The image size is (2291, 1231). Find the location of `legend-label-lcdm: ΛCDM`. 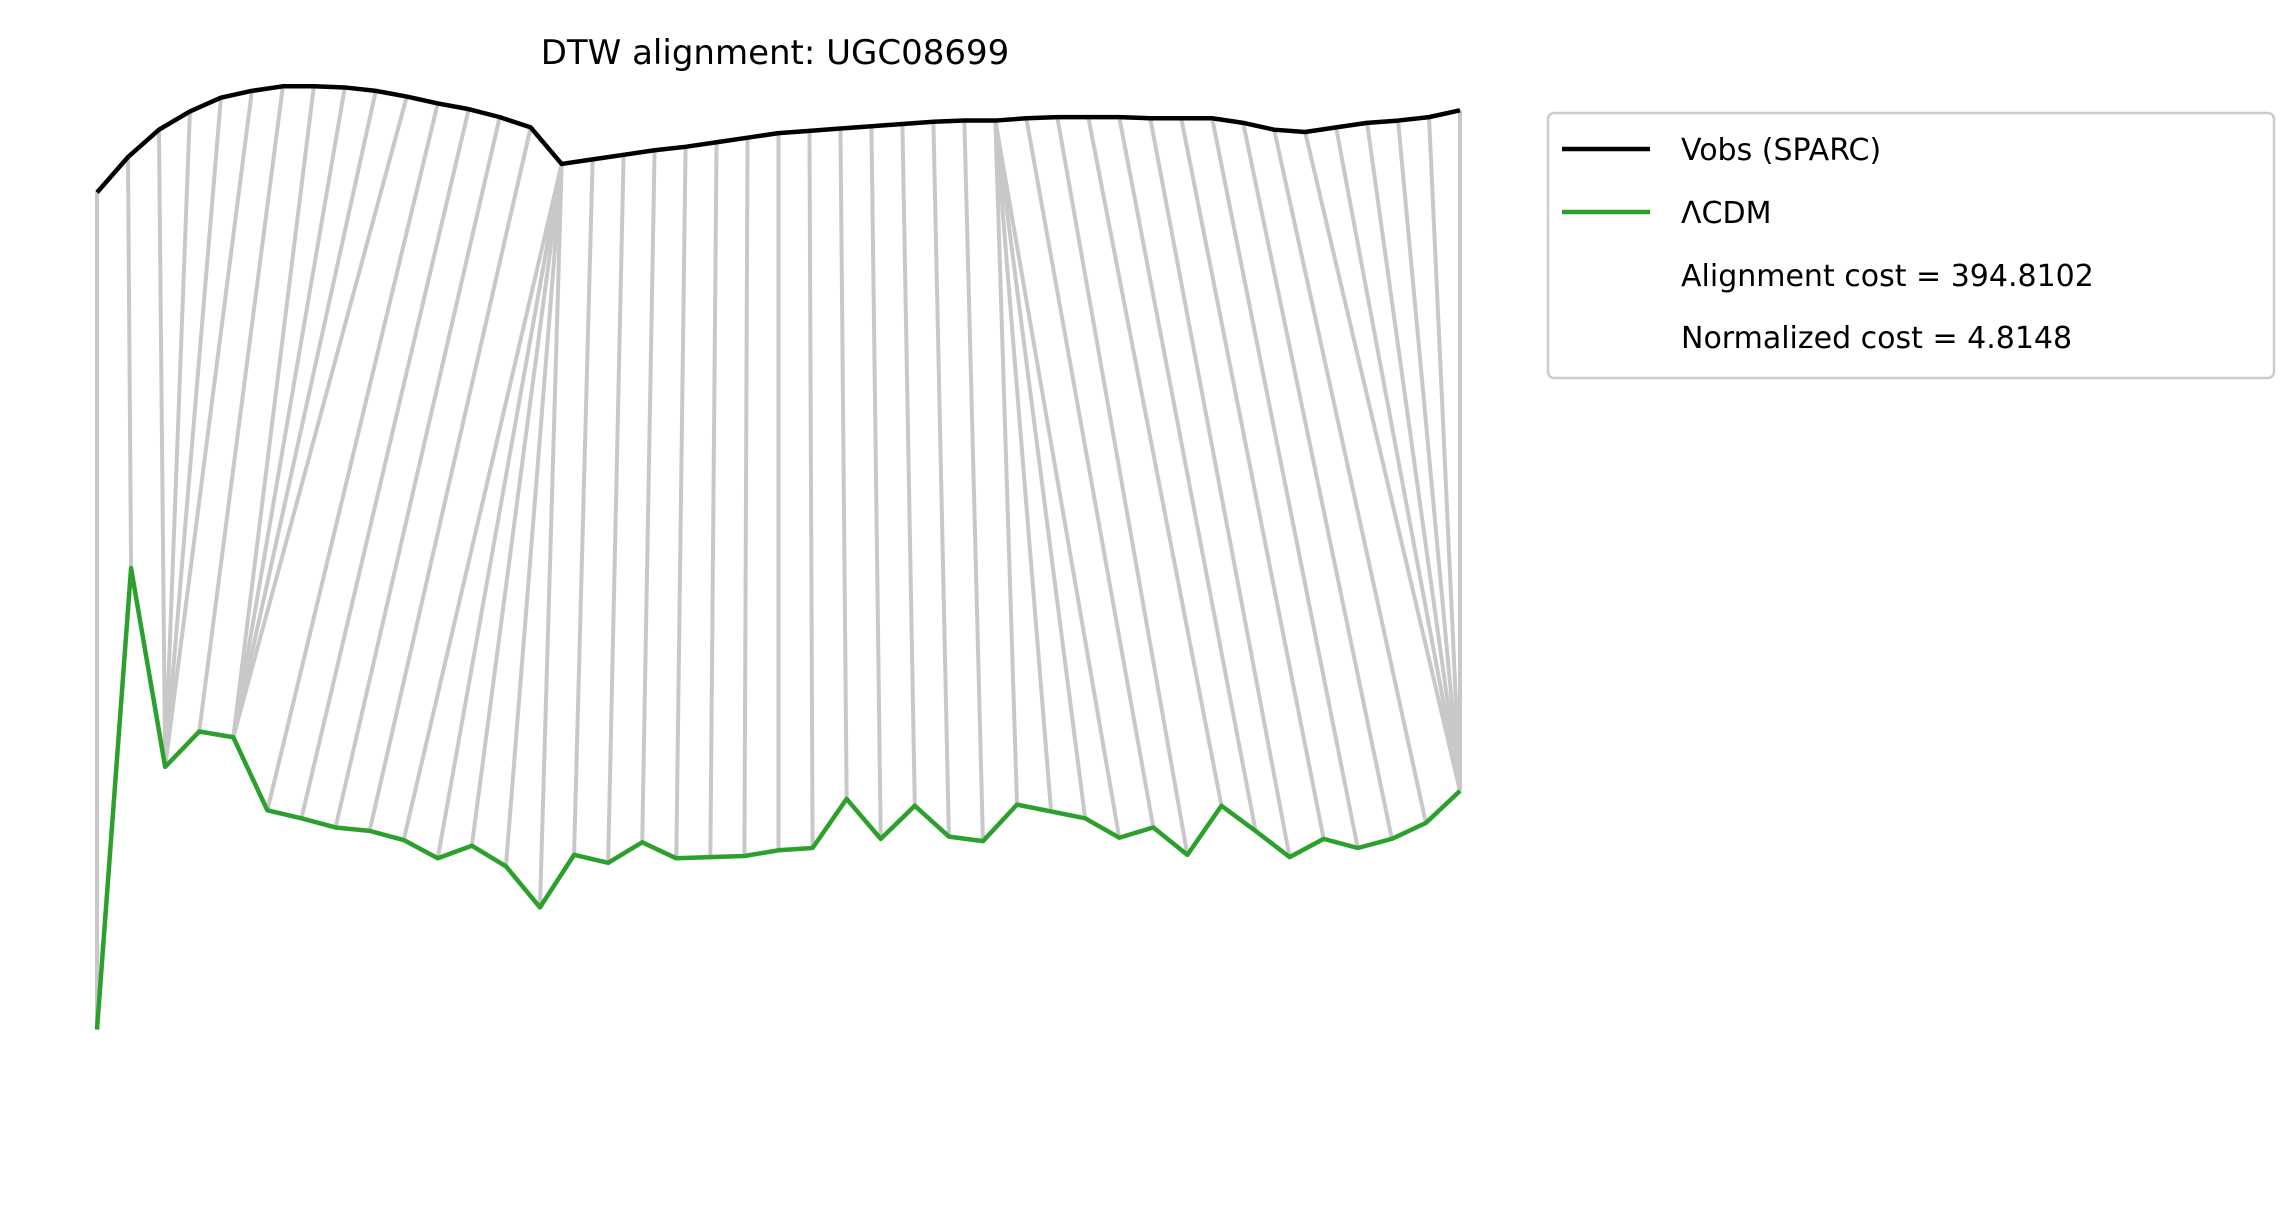

legend-label-lcdm: ΛCDM is located at coordinates (1726, 213).